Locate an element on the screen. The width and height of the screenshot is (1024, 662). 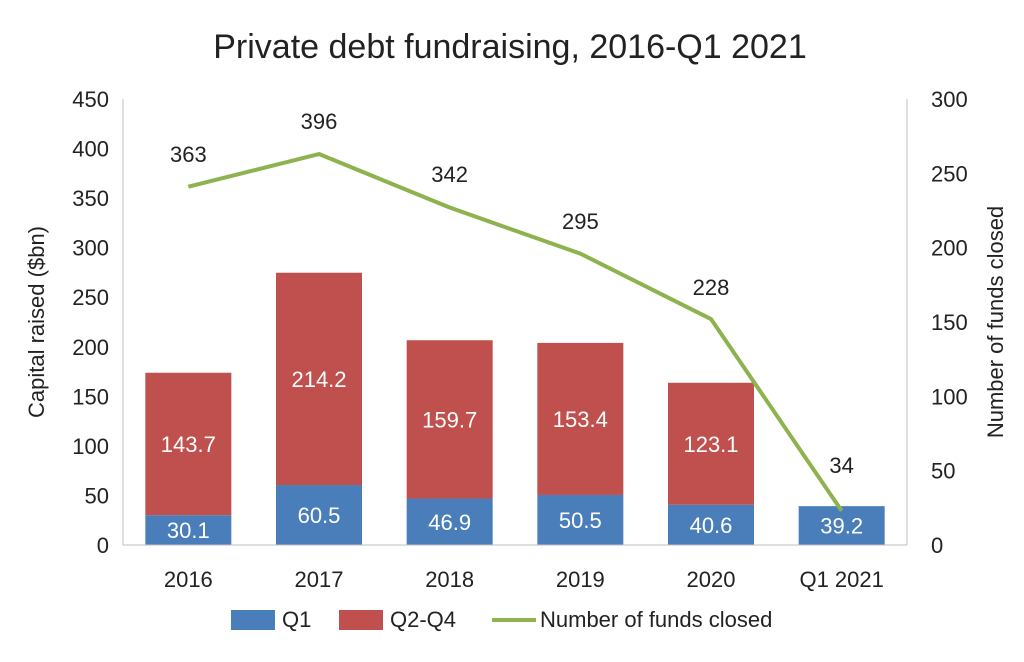
y-tick-label: 250 is located at coordinates (90, 297).